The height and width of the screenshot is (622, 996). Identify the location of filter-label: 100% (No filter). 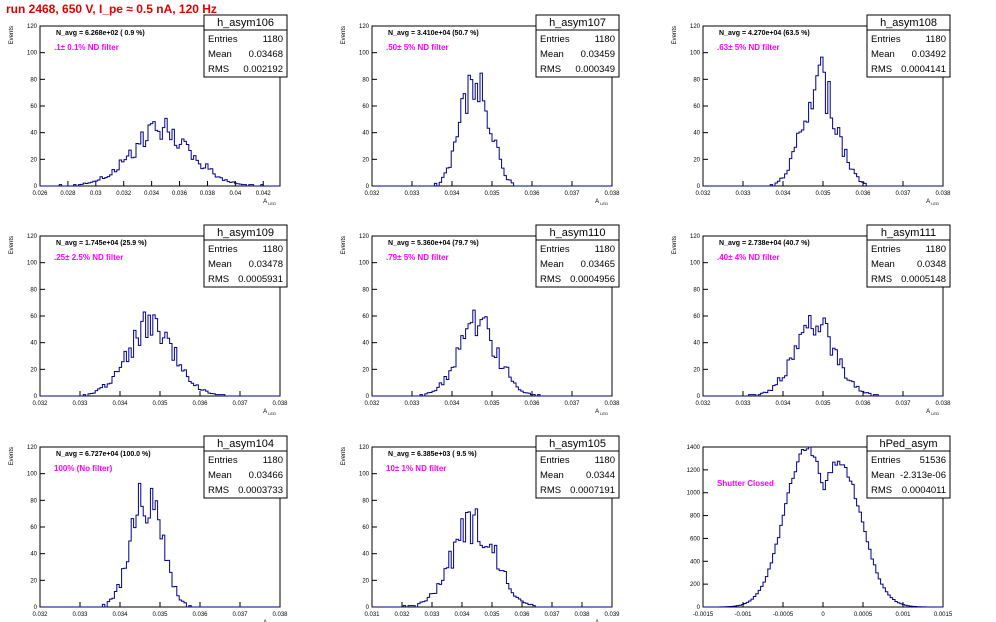
(83, 468).